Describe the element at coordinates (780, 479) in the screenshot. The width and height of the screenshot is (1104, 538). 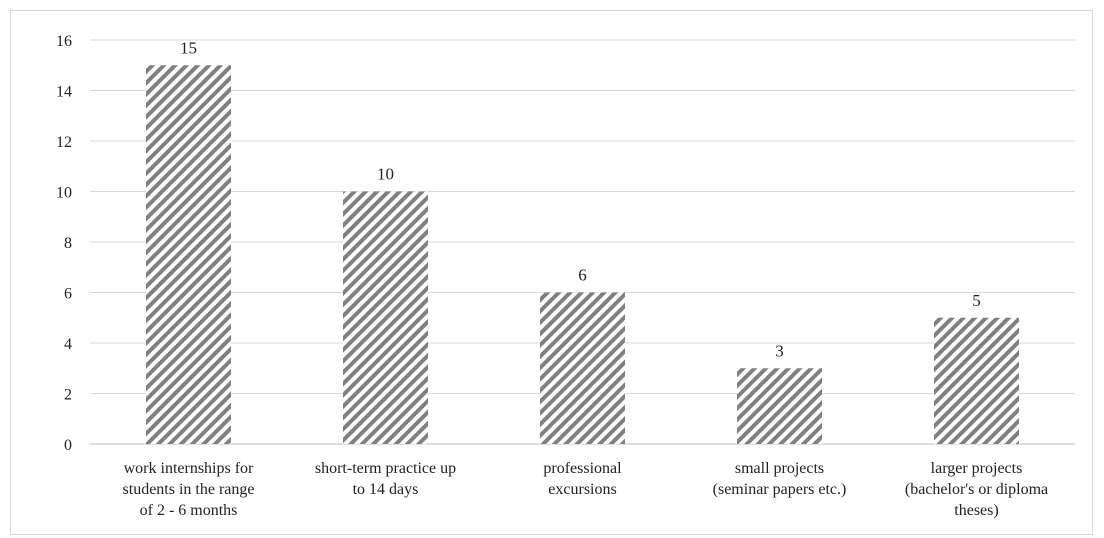
I see `x-tick-label: small projects (seminar papers etc.)` at that location.